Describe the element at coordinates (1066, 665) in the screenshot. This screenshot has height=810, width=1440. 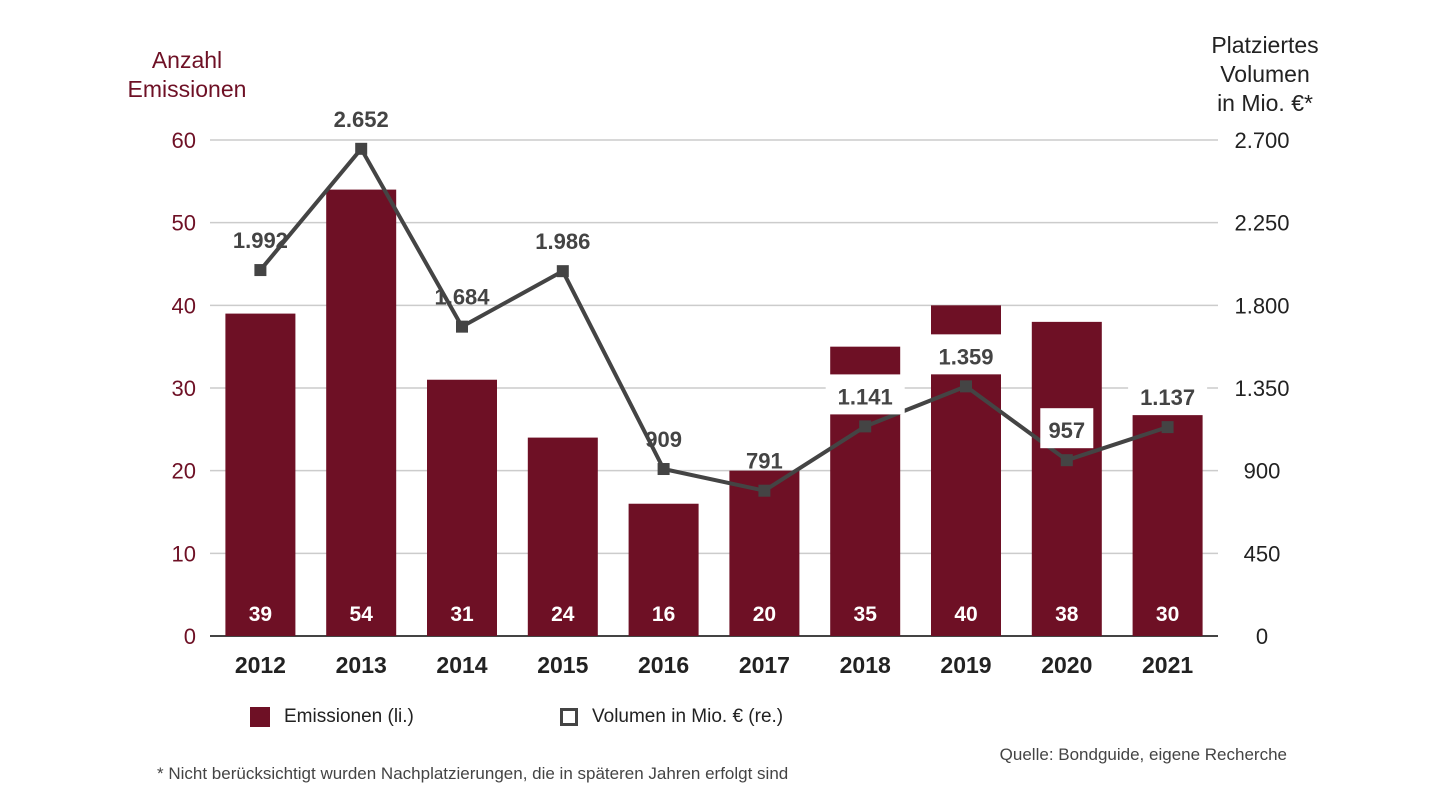
I see `x-tick-label: 2020` at that location.